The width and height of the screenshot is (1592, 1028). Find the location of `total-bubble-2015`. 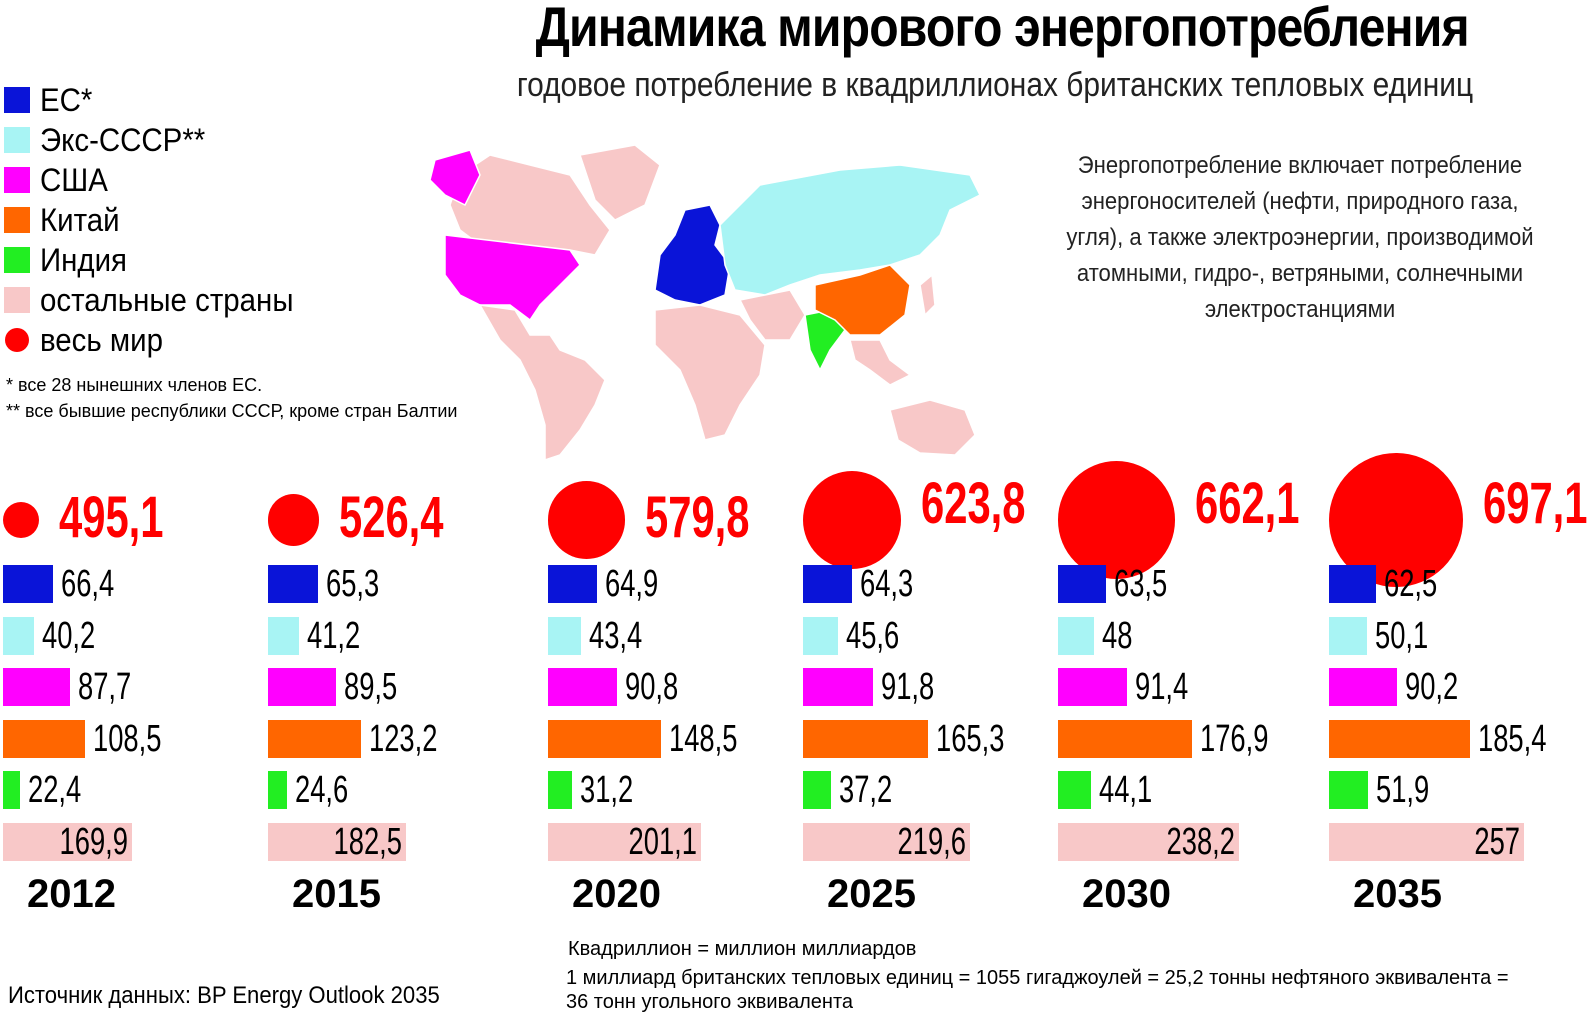

total-bubble-2015 is located at coordinates (294, 520).